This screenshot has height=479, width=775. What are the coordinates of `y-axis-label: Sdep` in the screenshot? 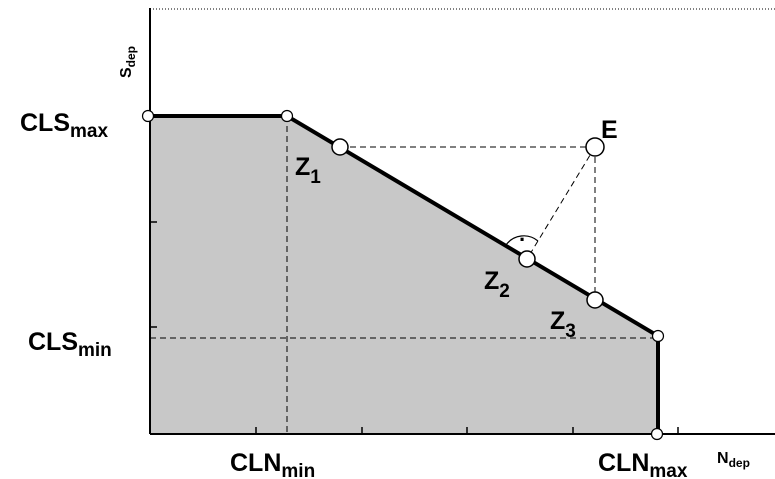 It's located at (128, 62).